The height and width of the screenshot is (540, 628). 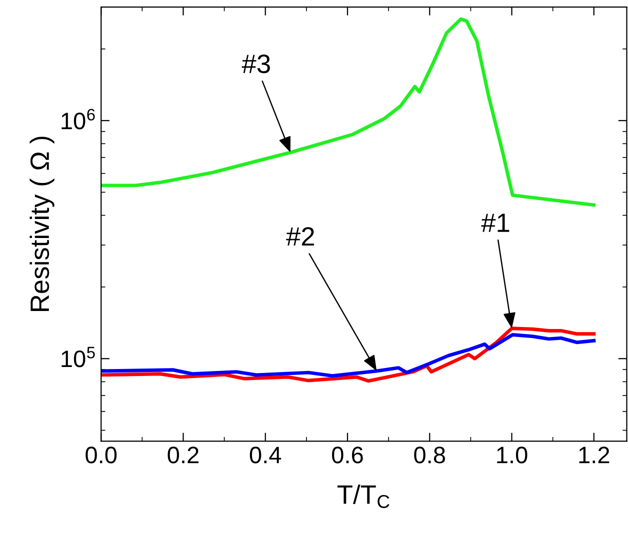 What do you see at coordinates (78, 119) in the screenshot?
I see `y-tick-label: 10$^{6}$` at bounding box center [78, 119].